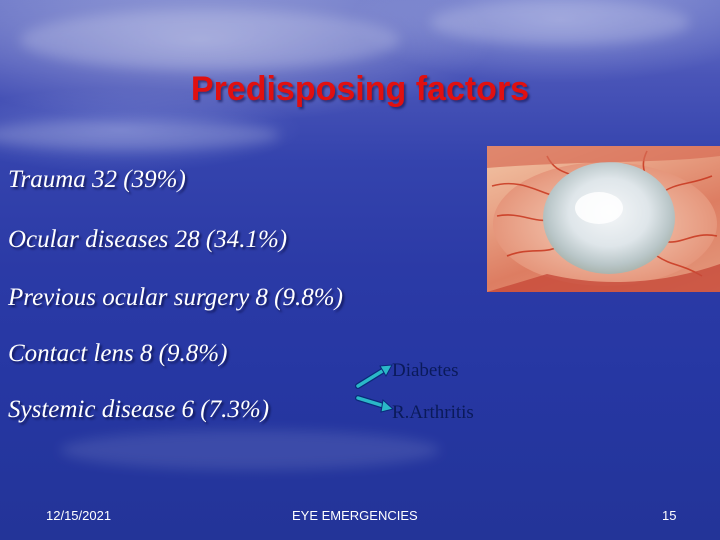 The height and width of the screenshot is (540, 720). I want to click on footer-page-number: 15, so click(669, 515).